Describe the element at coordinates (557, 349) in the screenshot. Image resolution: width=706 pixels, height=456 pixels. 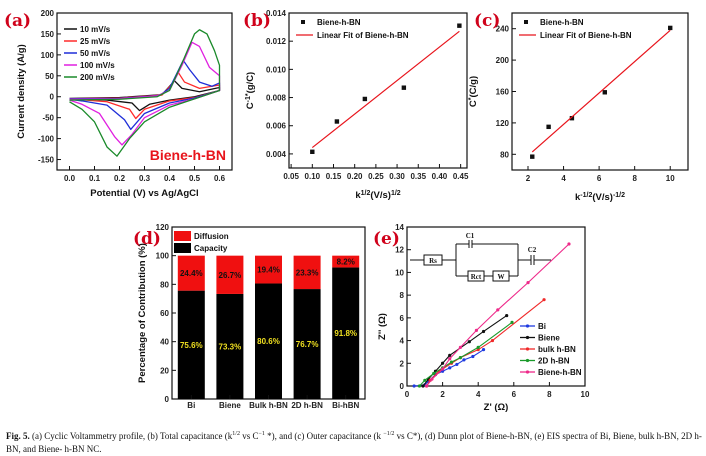
I see `legend-label: bulk h-BN` at that location.